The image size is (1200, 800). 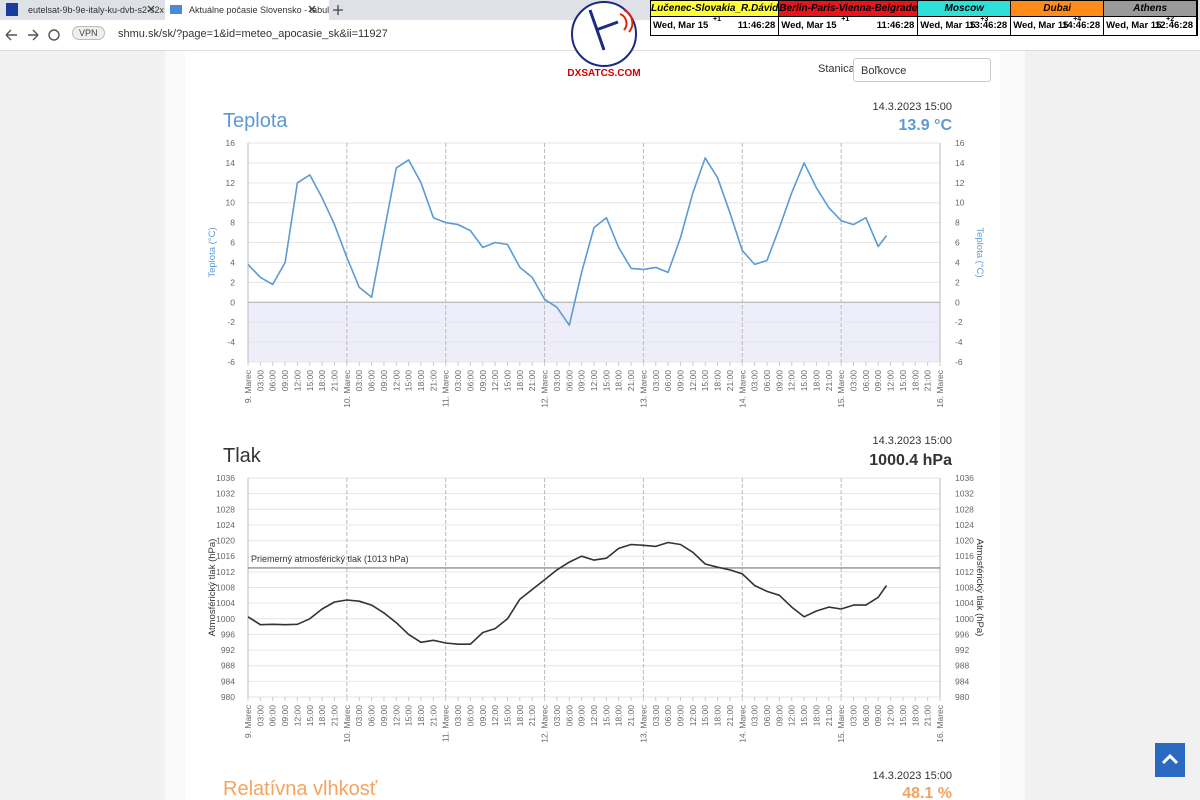 I want to click on current-value: 13.9 °C, so click(x=925, y=125).